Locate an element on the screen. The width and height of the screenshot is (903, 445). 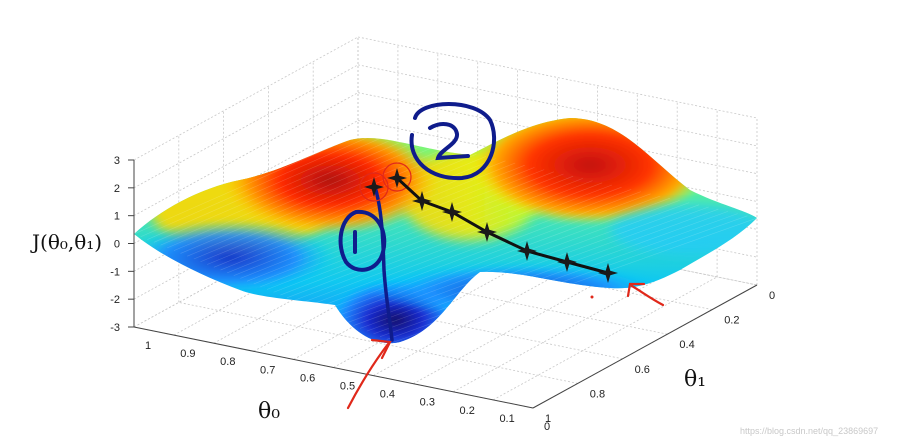
z-tick-label: -3 is located at coordinates (115, 328).